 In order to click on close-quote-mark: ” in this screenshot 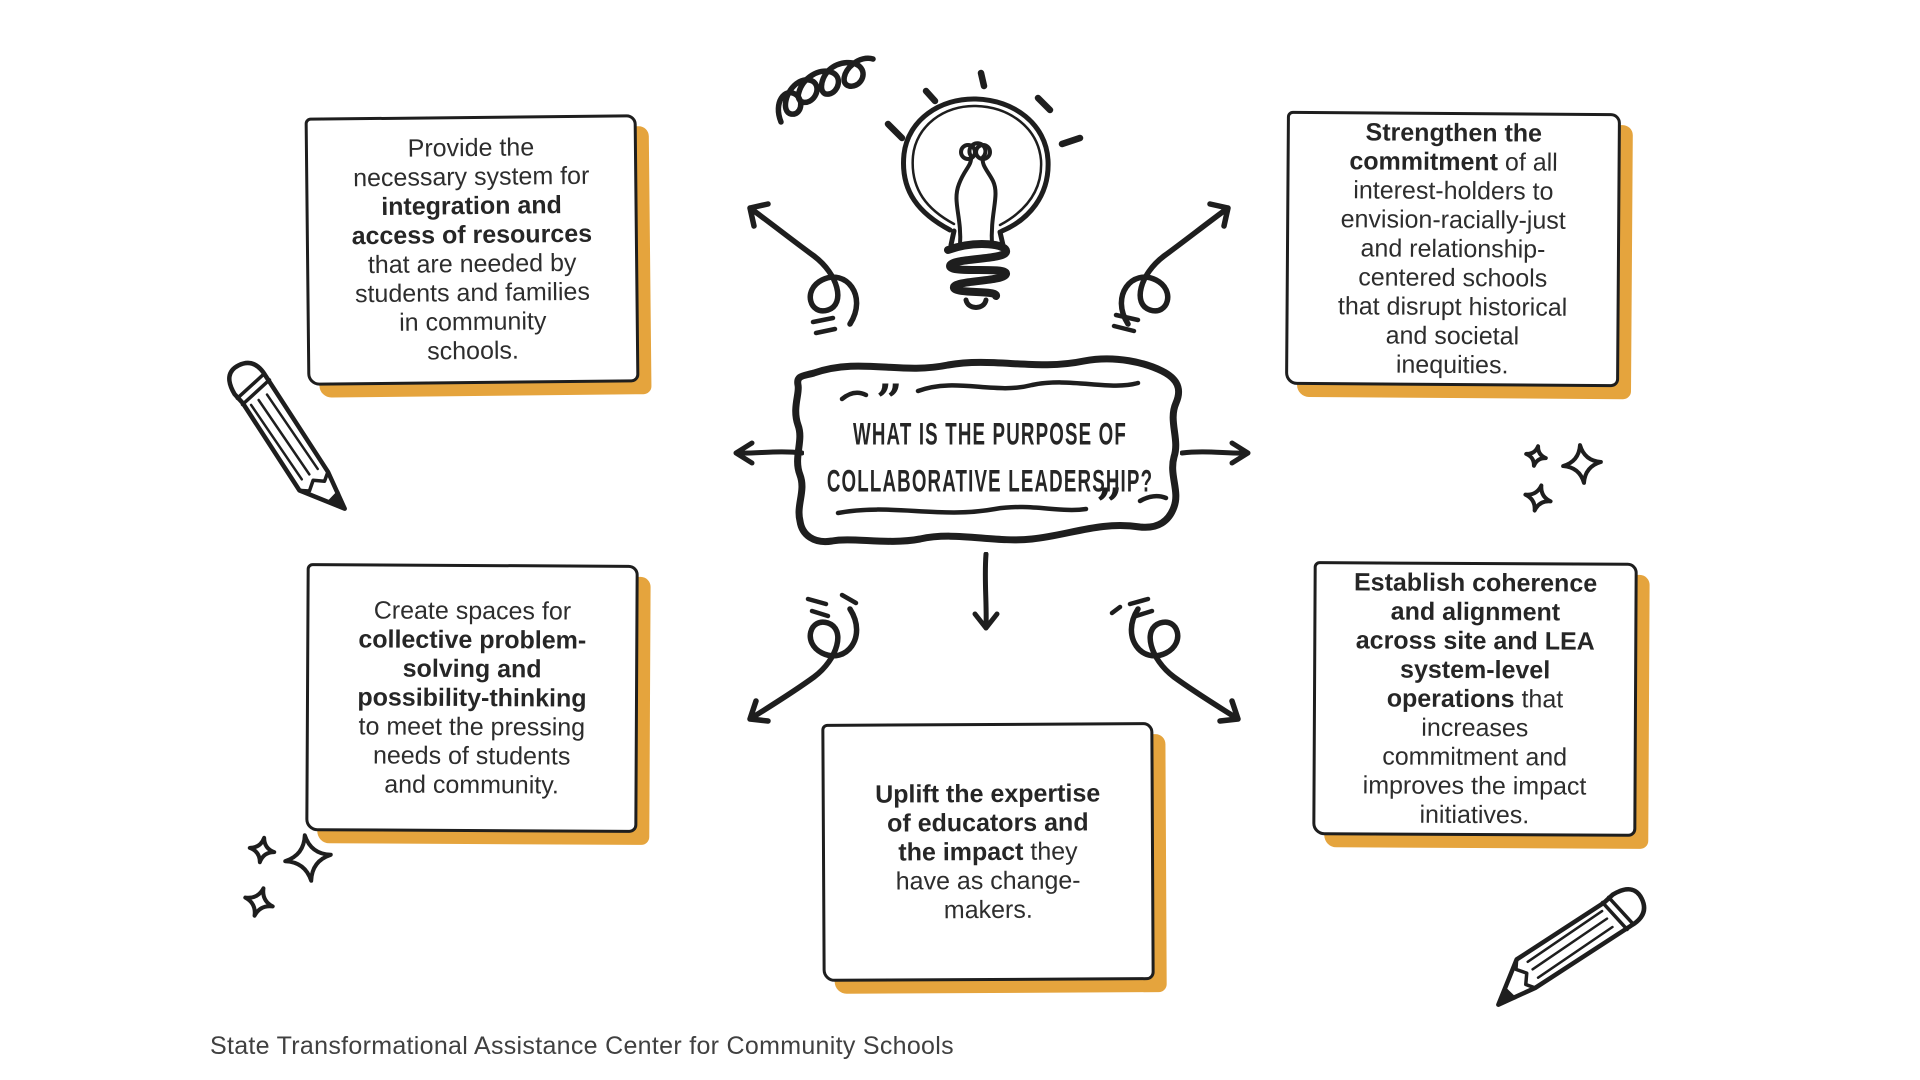, I will do `click(1109, 505)`.